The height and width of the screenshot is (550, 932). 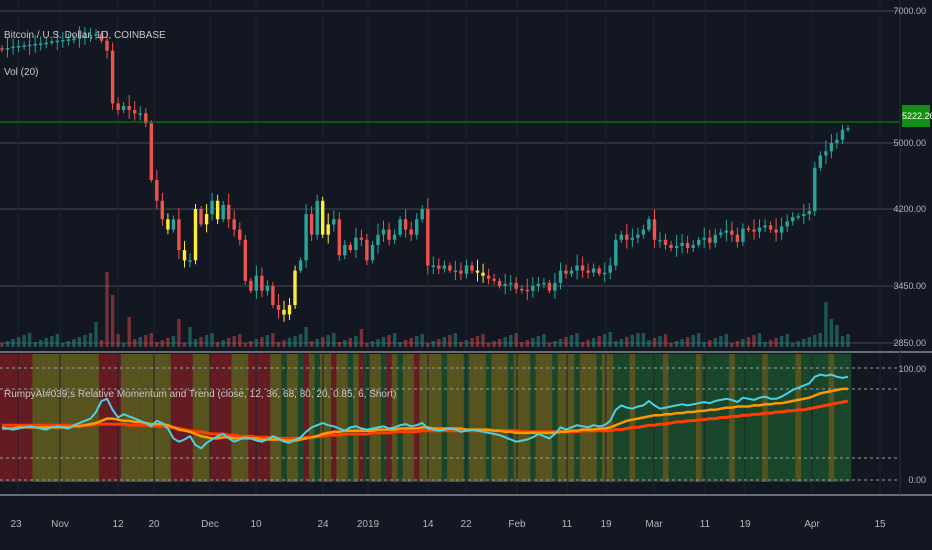 I want to click on volume-legend: Vol (20), so click(x=21, y=72).